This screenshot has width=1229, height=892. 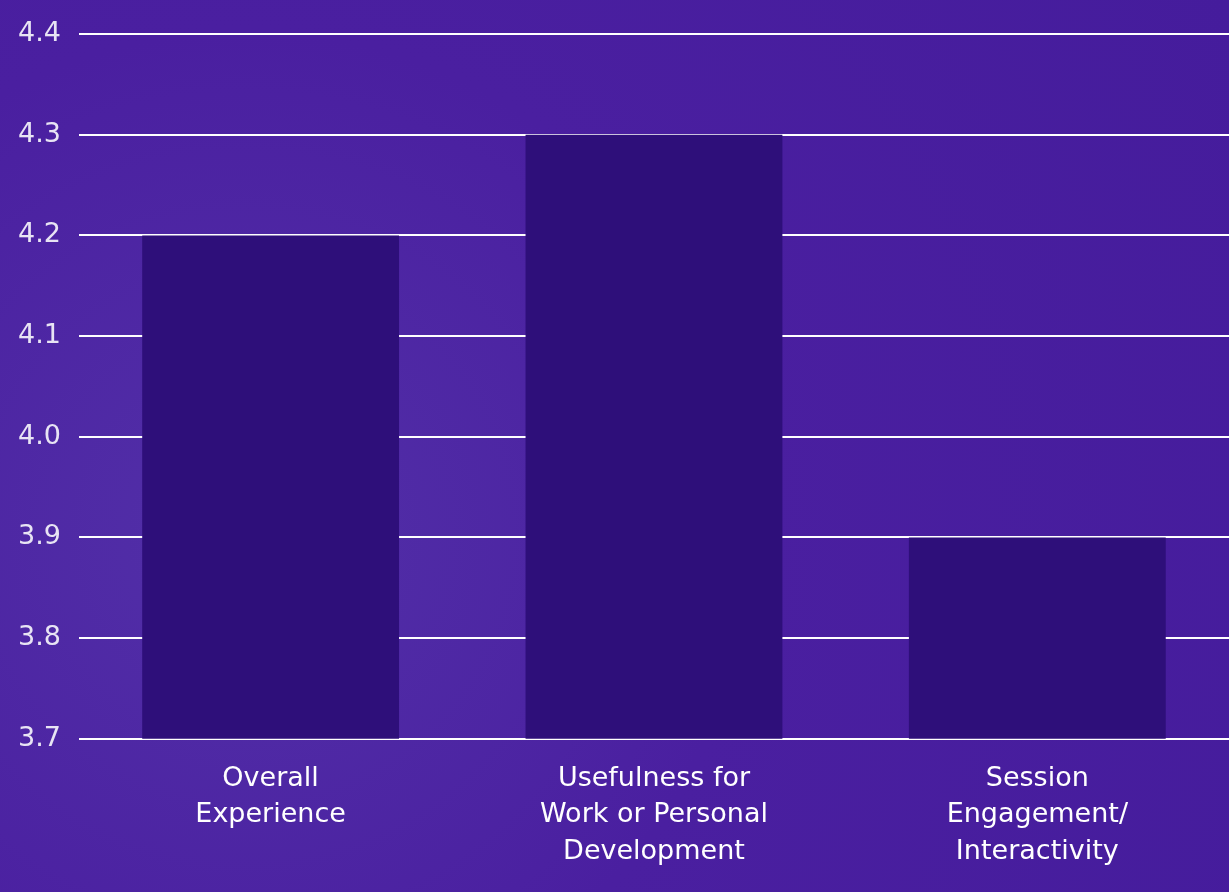 What do you see at coordinates (39, 334) in the screenshot?
I see `y-tick-label: 4.1` at bounding box center [39, 334].